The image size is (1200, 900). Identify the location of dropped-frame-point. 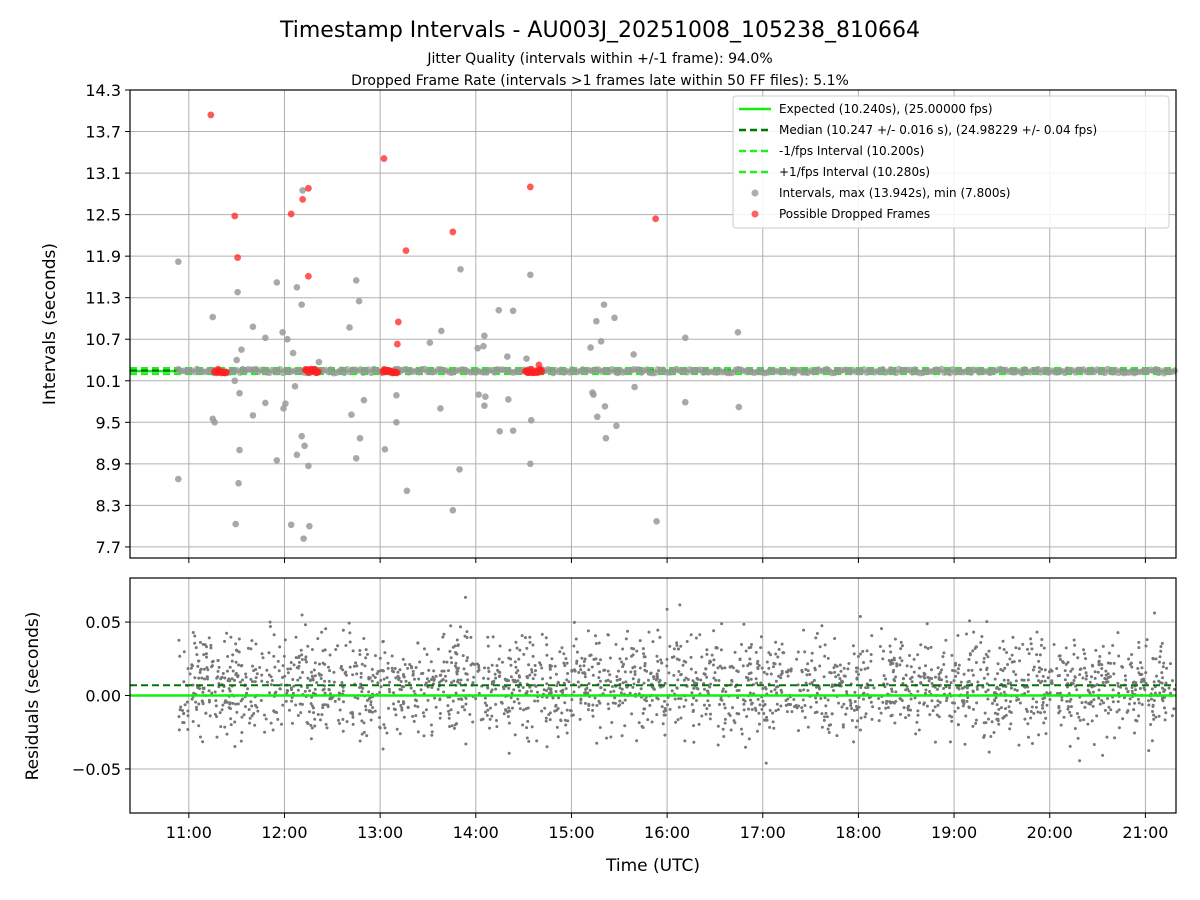
(406, 251).